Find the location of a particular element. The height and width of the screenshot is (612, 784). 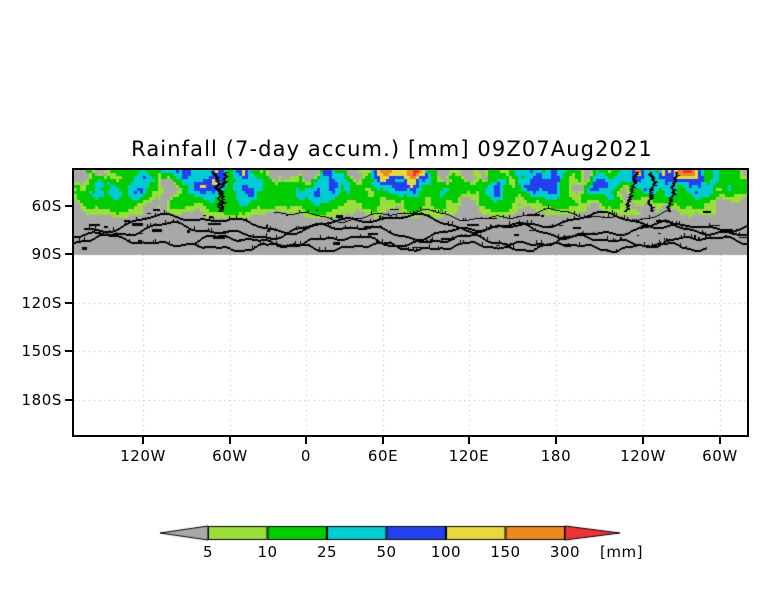

colorbar-tick-label: 5 is located at coordinates (208, 552).